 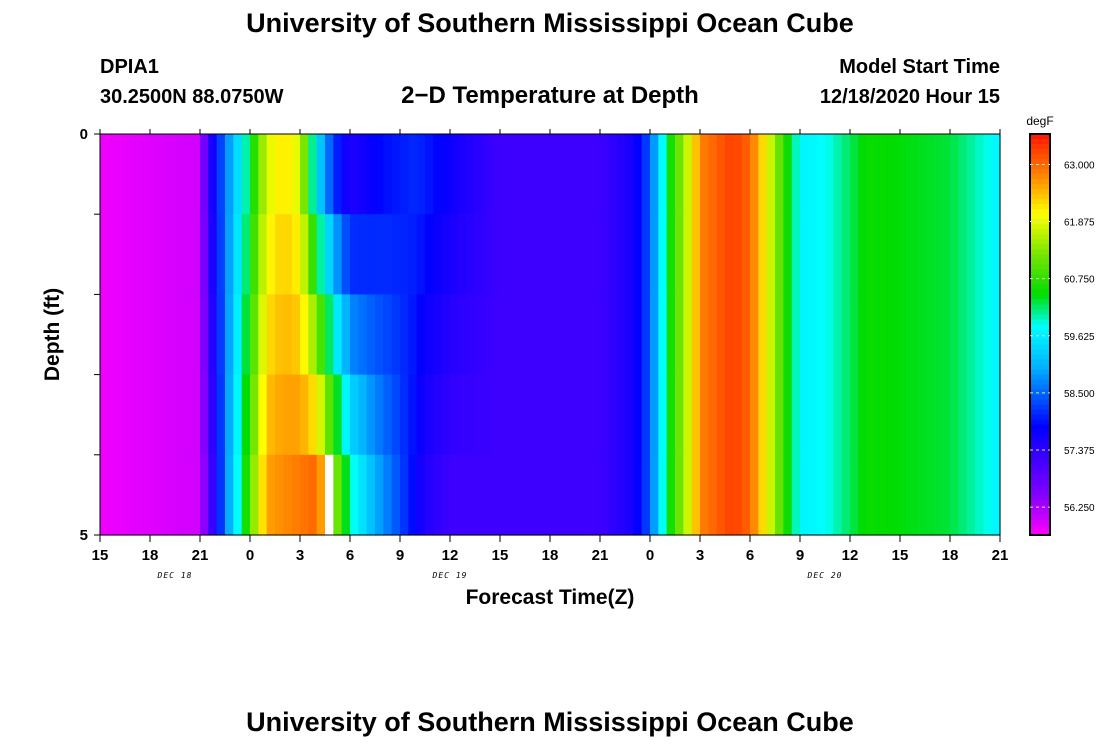 I want to click on colorbar-frame, so click(x=1040, y=334).